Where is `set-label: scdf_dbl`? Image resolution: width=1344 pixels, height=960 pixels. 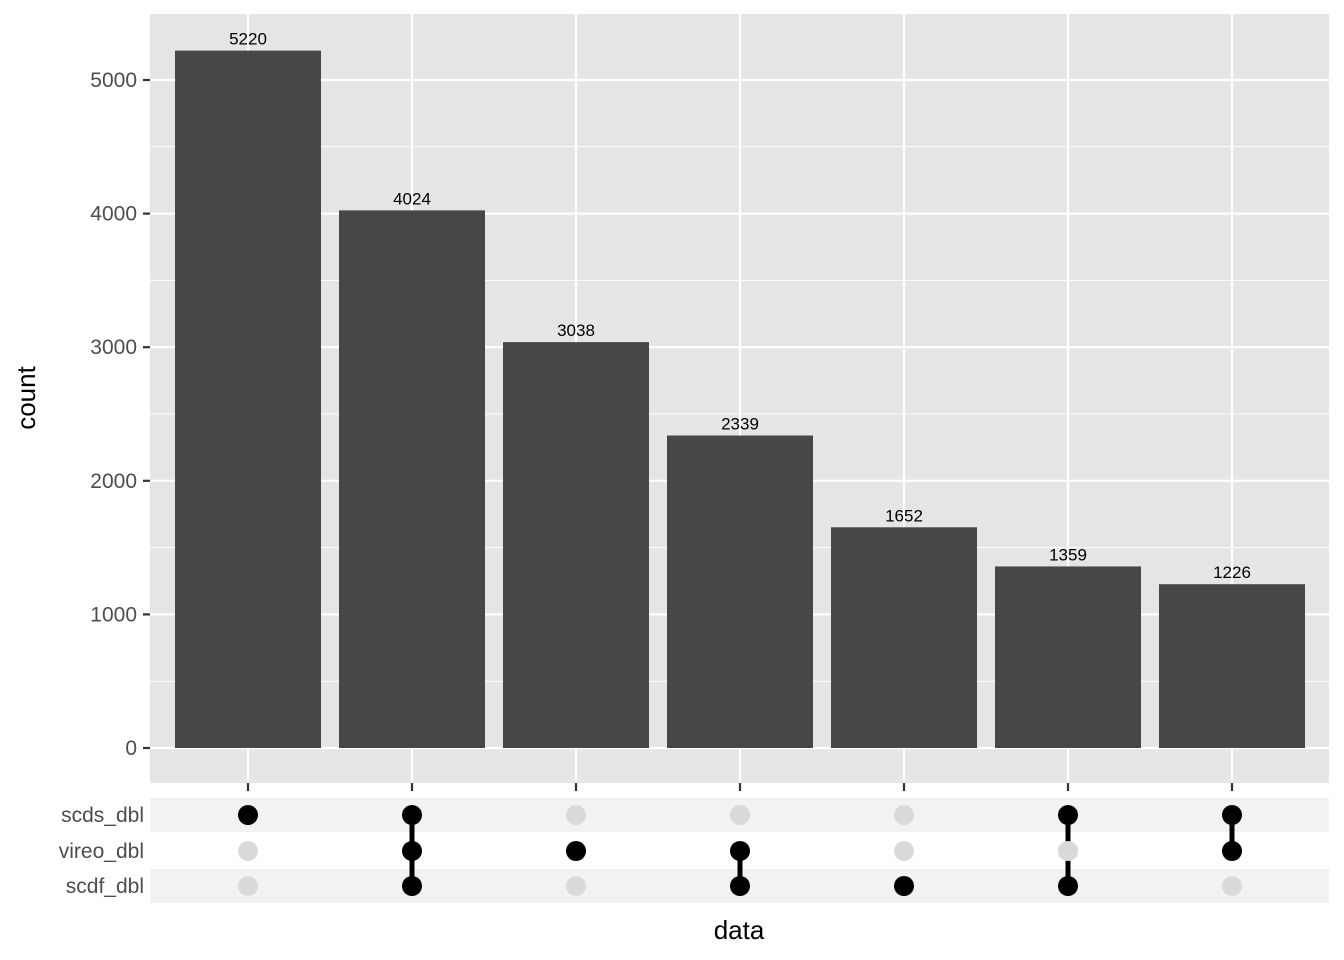
set-label: scdf_dbl is located at coordinates (105, 886).